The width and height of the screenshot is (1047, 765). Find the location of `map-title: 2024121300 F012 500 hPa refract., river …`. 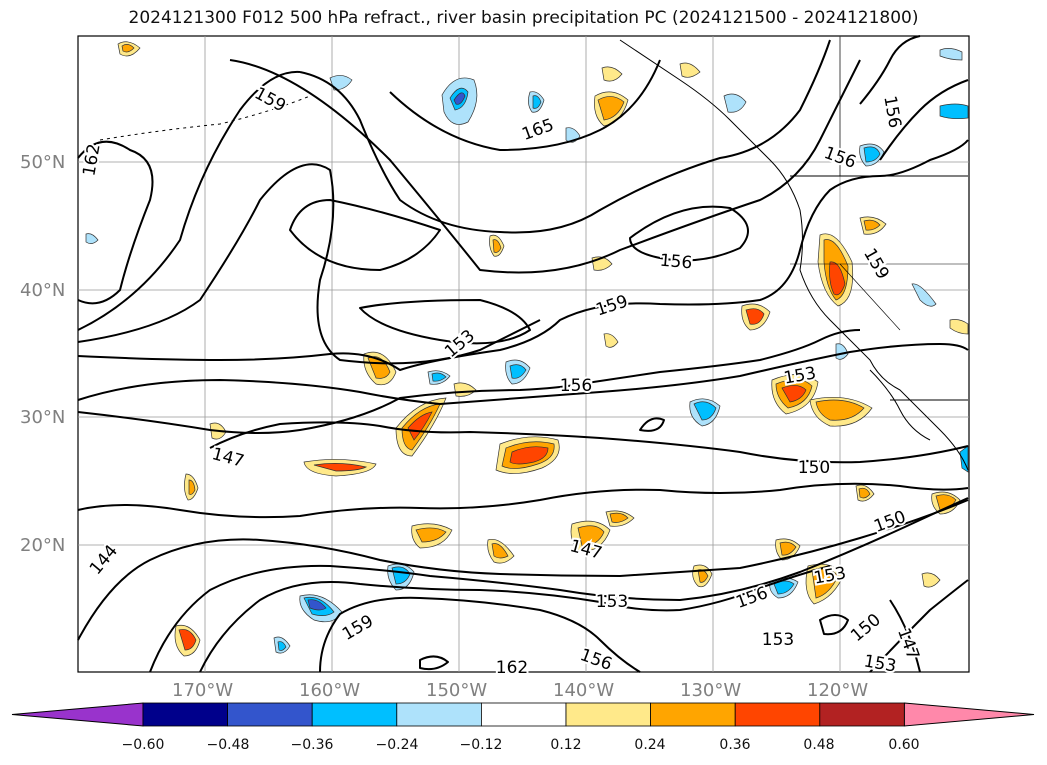

map-title: 2024121300 F012 500 hPa refract., river … is located at coordinates (523, 18).